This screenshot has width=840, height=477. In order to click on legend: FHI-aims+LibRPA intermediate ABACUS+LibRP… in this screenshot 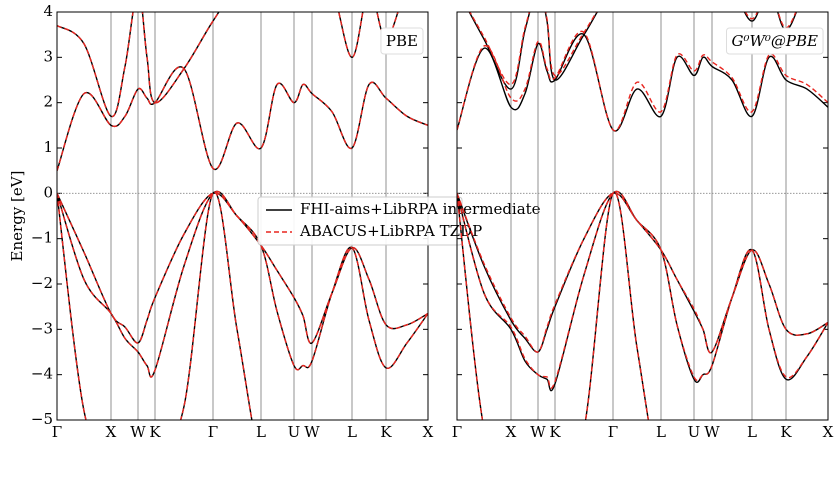, I will do `click(399, 221)`.